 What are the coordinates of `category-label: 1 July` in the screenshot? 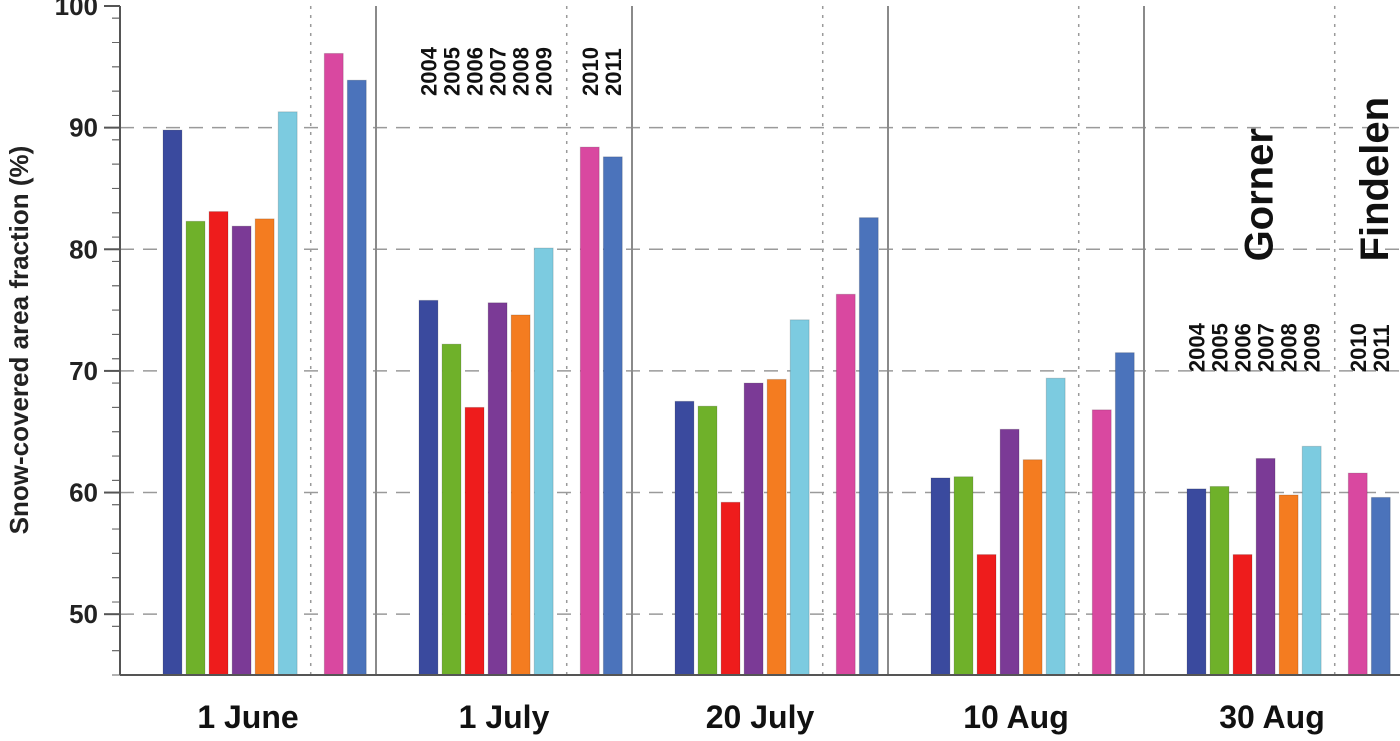 It's located at (504, 717).